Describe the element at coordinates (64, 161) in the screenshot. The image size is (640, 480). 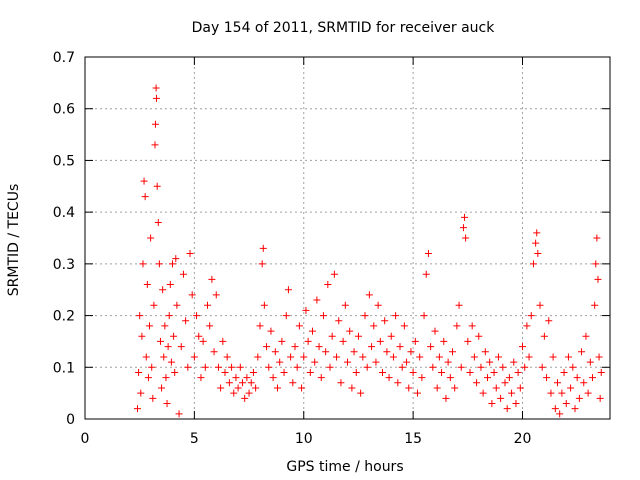
I see `y-tick-label: 0.5` at that location.